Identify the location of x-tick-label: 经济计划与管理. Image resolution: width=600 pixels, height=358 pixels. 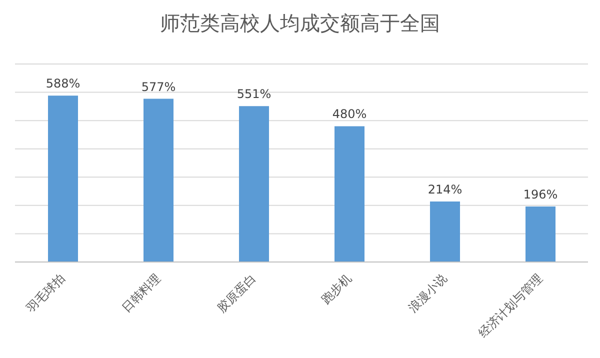
(511, 305).